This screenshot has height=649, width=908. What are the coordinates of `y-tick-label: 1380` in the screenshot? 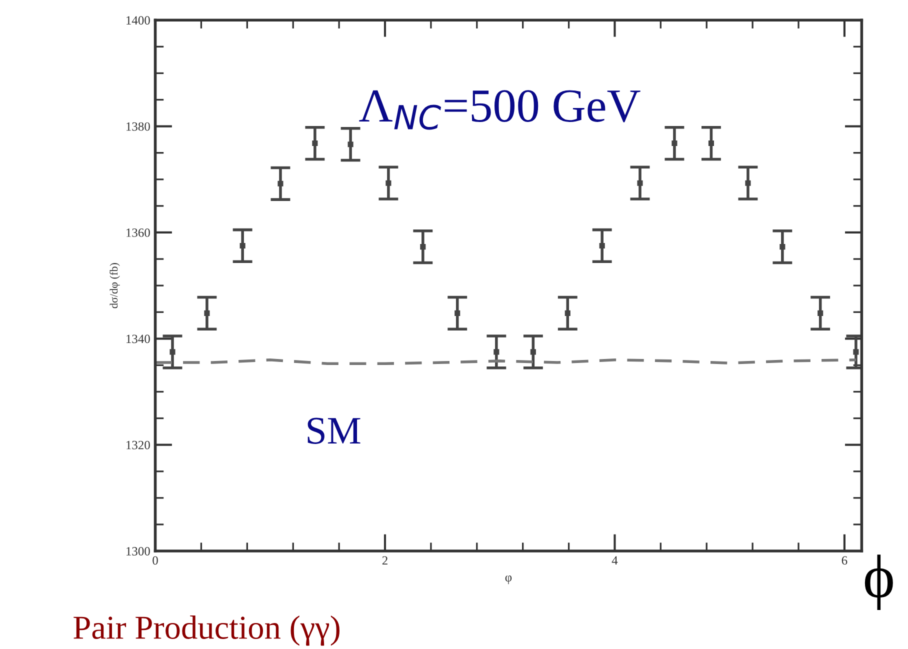 It's located at (138, 126).